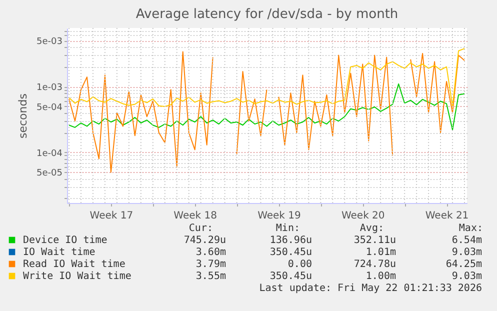  What do you see at coordinates (74, 264) in the screenshot?
I see `legend-label: Read IO Wait time` at bounding box center [74, 264].